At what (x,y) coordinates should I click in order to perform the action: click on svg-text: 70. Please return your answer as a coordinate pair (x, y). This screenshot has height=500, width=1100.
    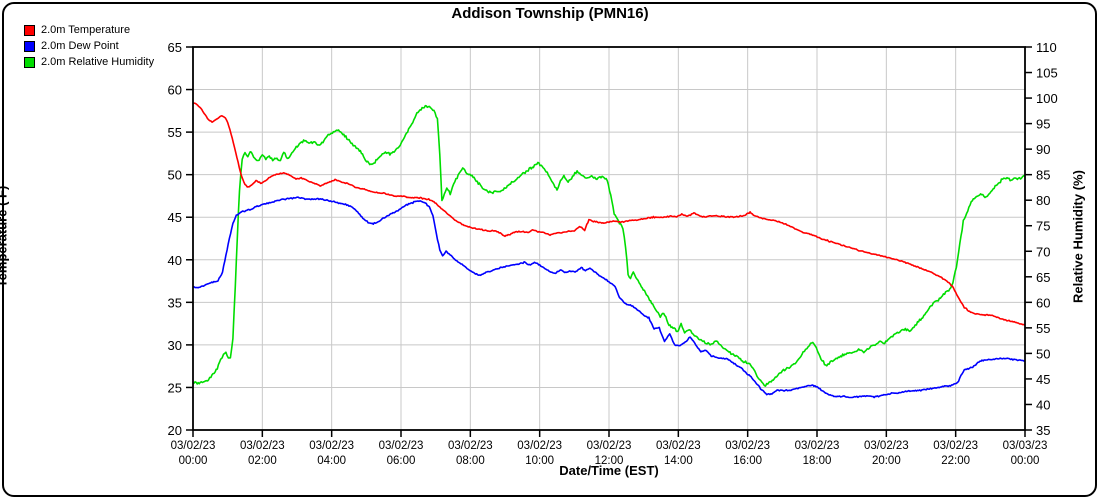
    Looking at the image, I should click on (1043, 251).